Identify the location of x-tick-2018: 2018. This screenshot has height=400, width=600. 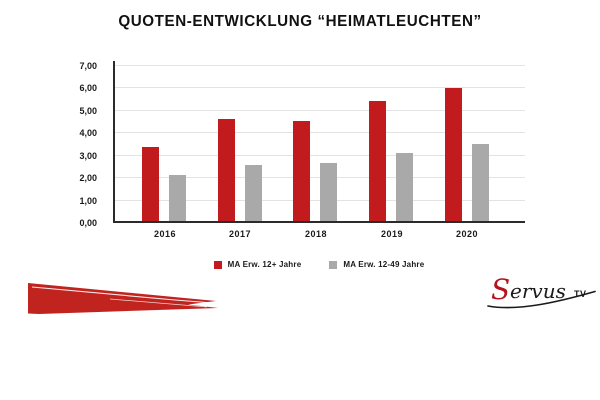
(316, 234).